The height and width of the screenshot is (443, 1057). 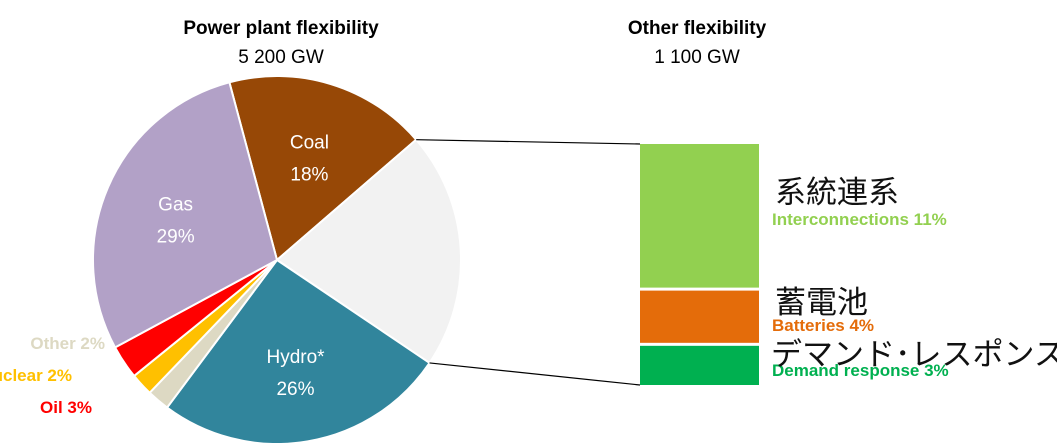 I want to click on pie-label-gas: Gas, so click(x=175, y=204).